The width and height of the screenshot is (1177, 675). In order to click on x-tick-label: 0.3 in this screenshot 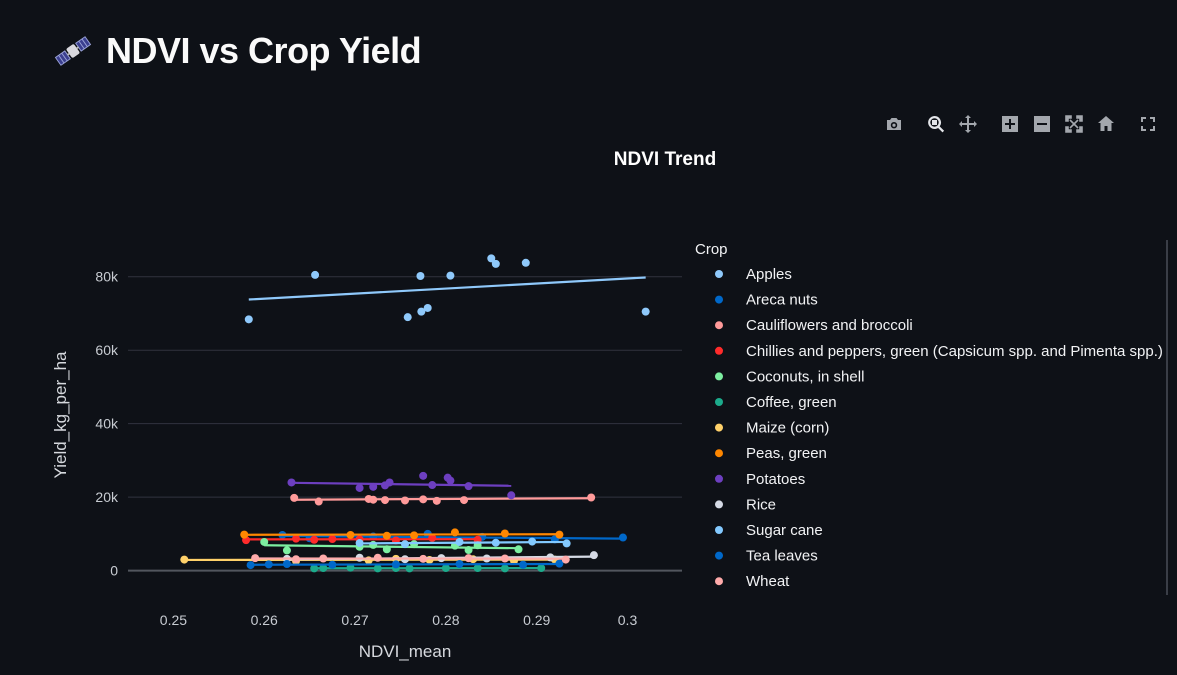, I will do `click(628, 620)`.